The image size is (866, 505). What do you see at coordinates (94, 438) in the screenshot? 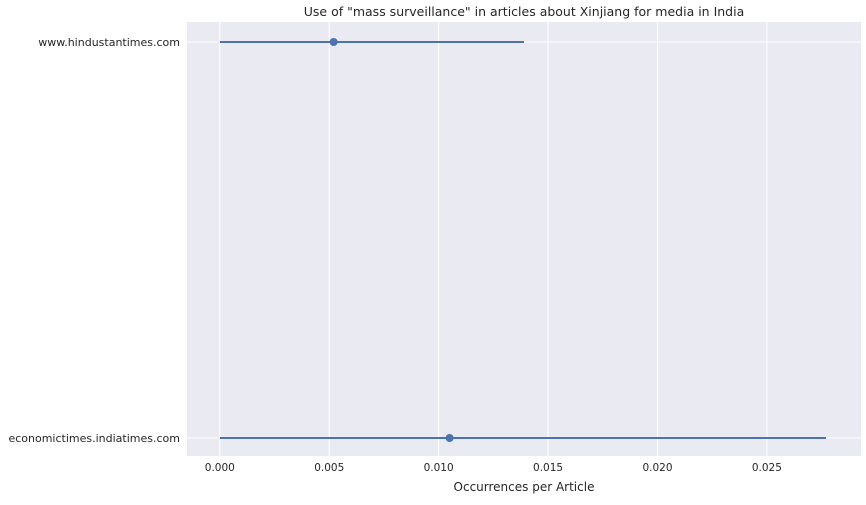
I see `y-tick-label: economictimes.indiatimes.com` at bounding box center [94, 438].